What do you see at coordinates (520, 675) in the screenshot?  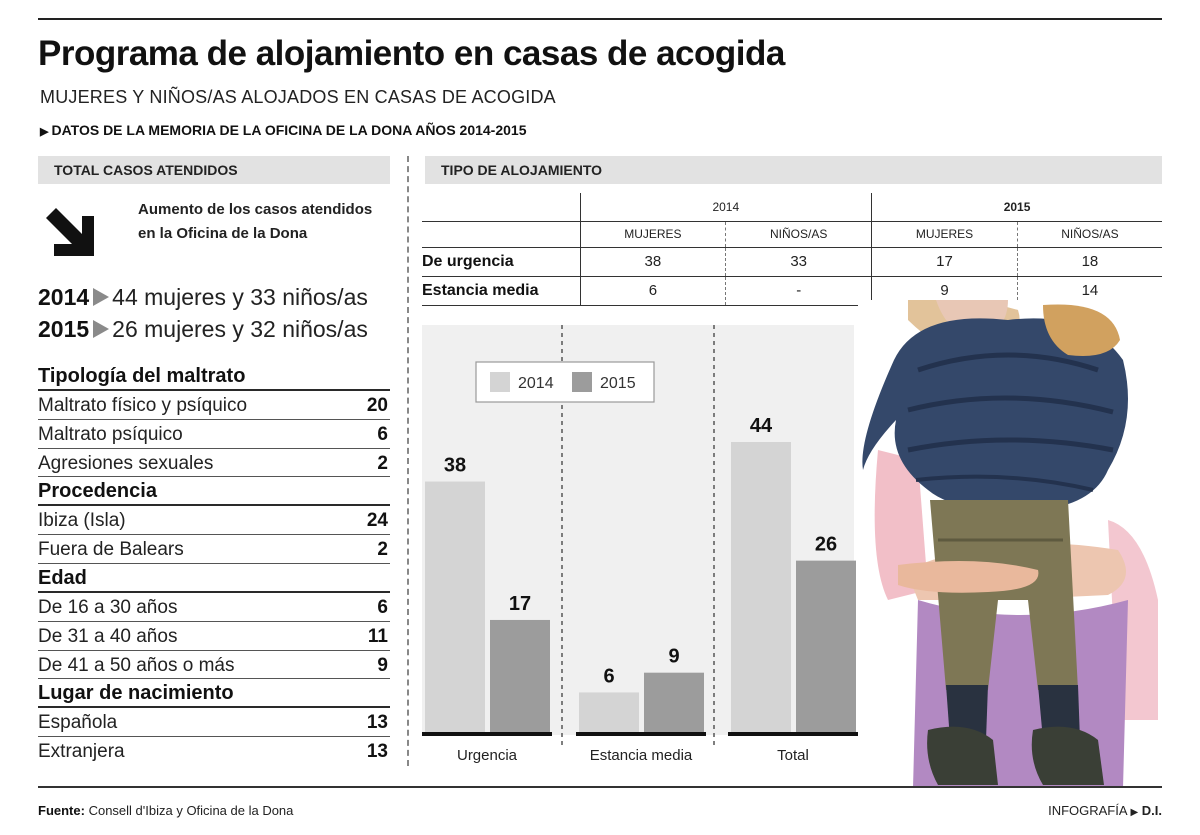 I see `bar-urgencia-2015` at bounding box center [520, 675].